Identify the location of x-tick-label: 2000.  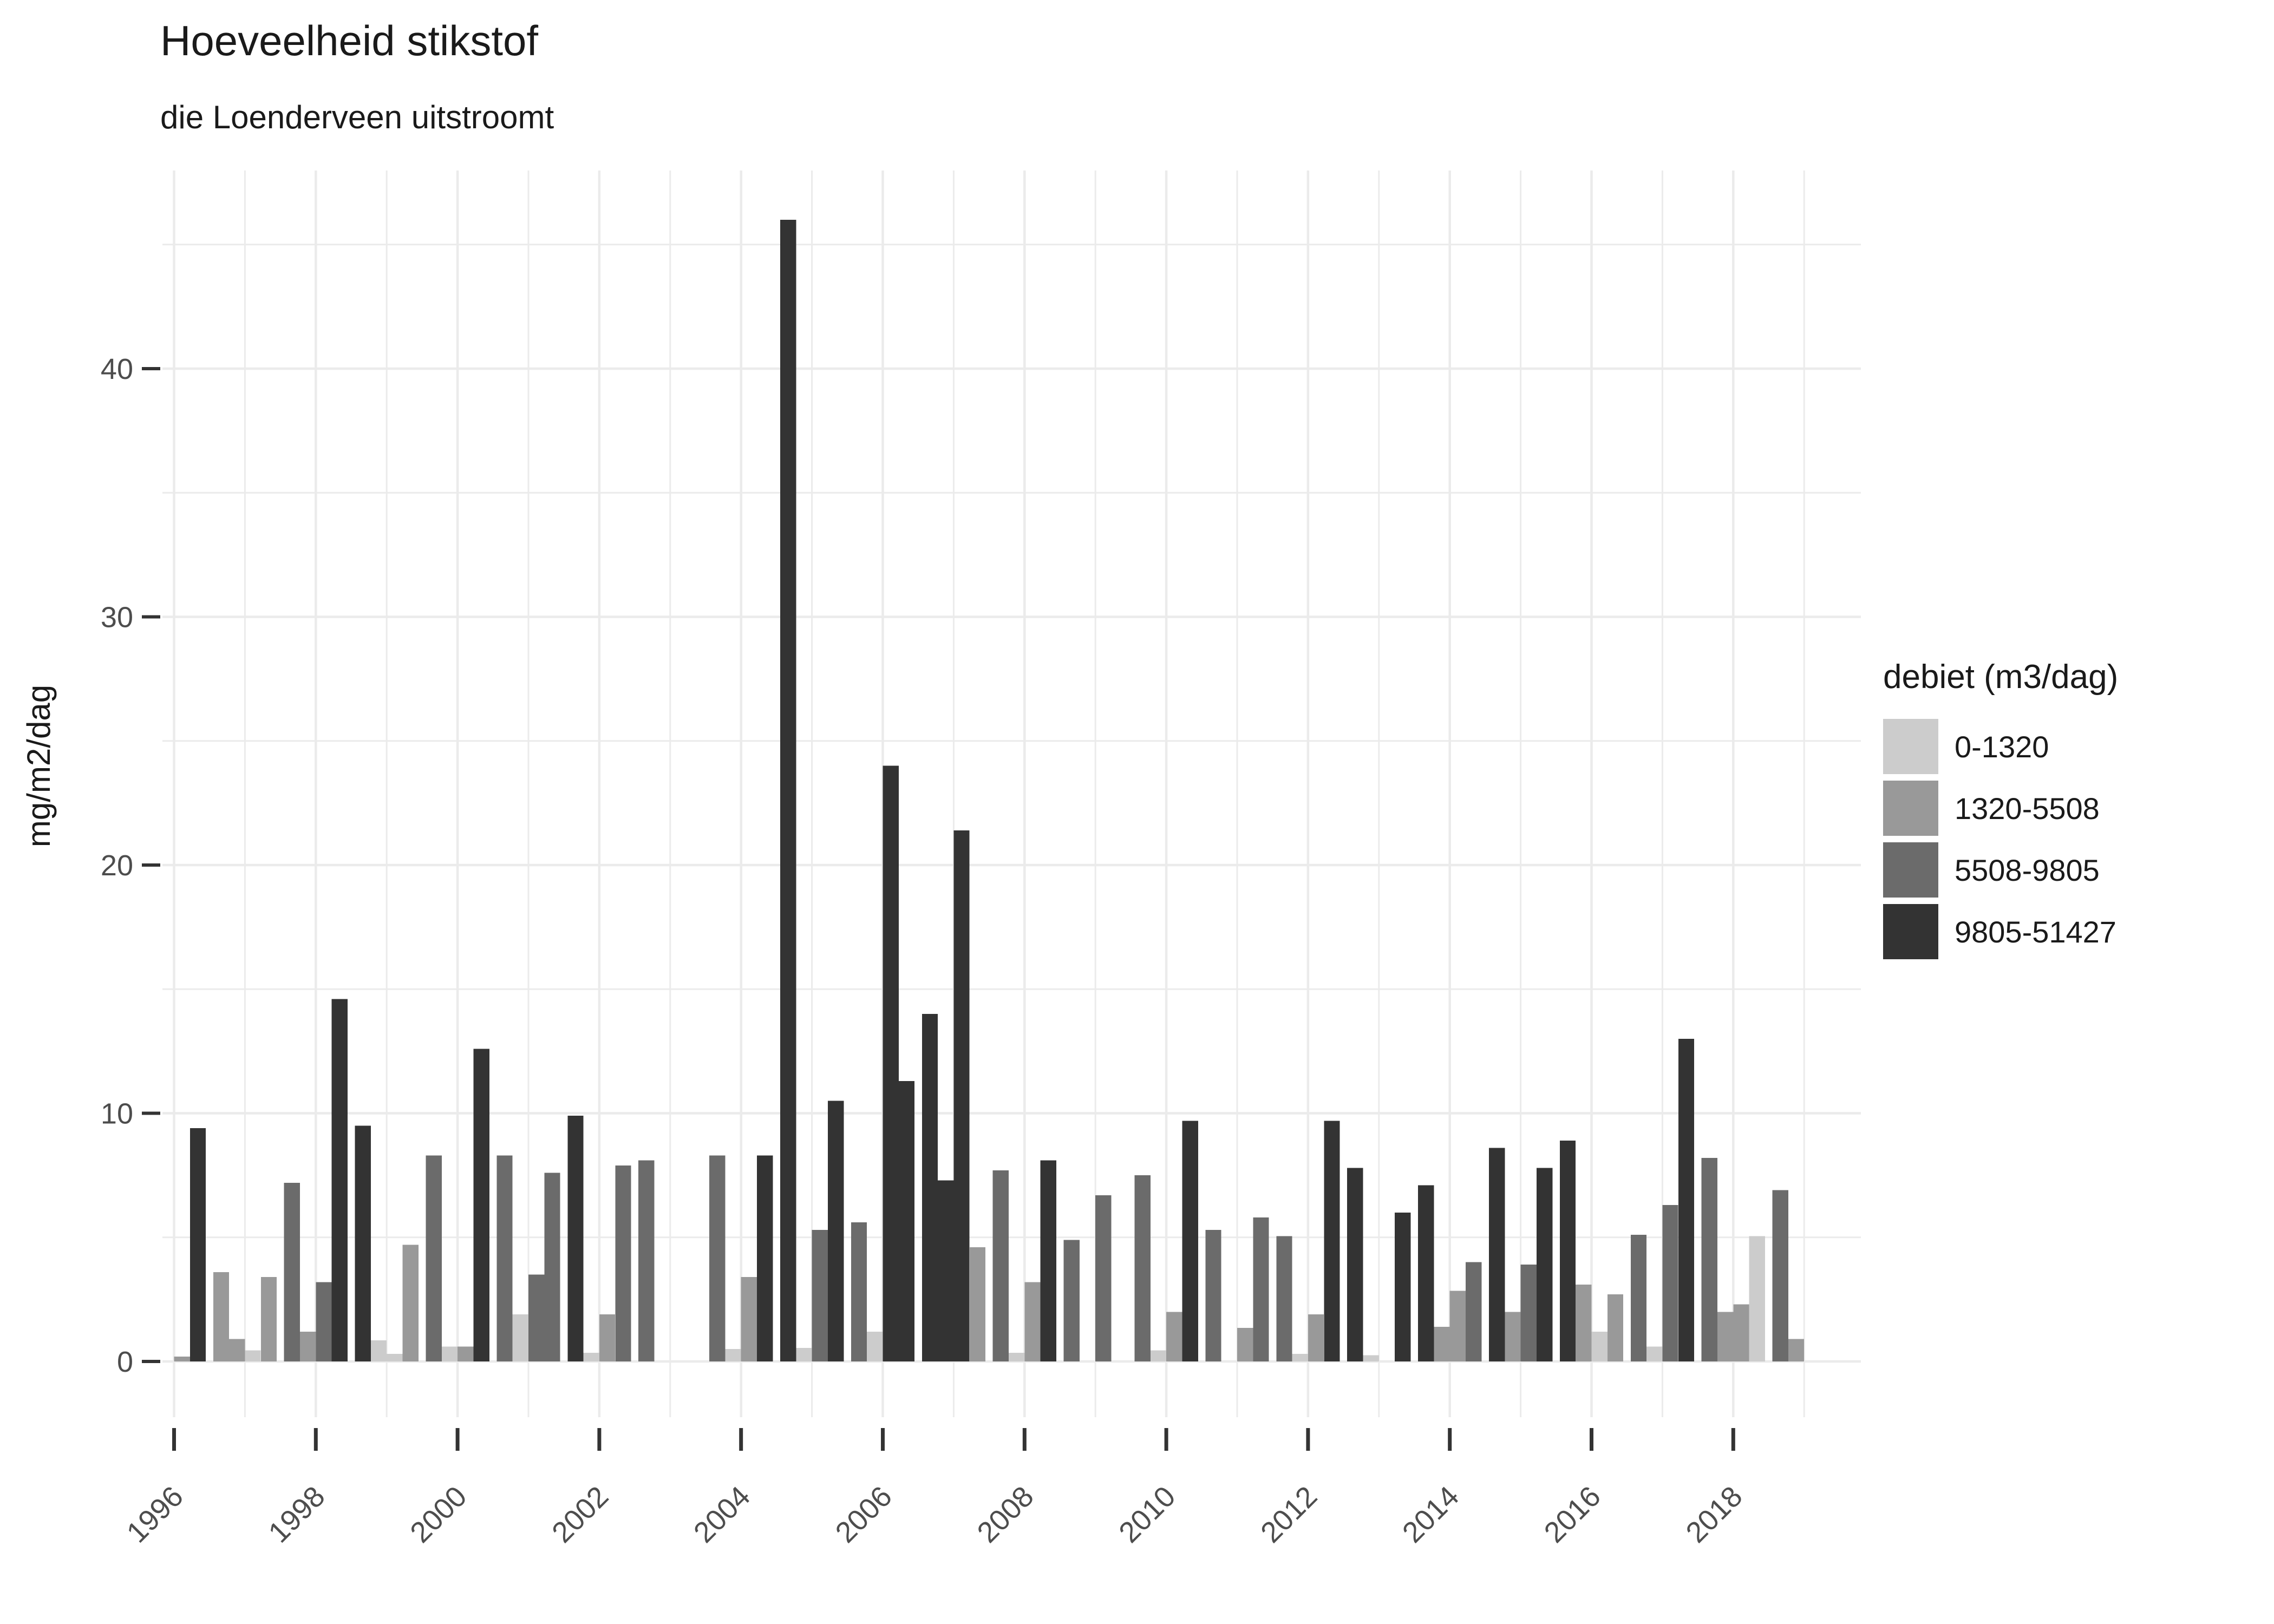
(439, 1514).